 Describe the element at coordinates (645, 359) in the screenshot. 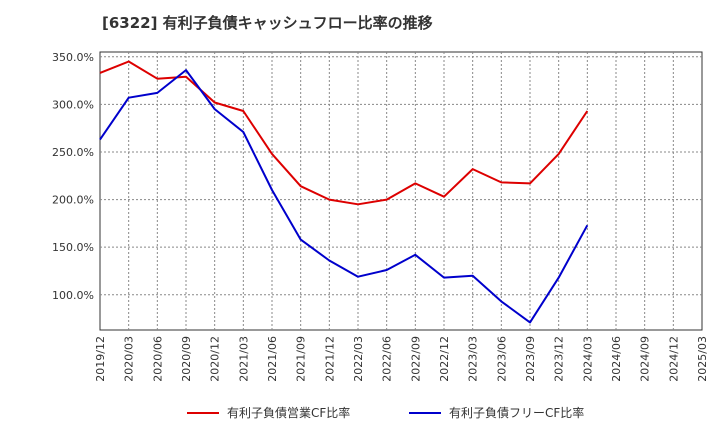

I see `x-tick-label: 2024/09` at that location.